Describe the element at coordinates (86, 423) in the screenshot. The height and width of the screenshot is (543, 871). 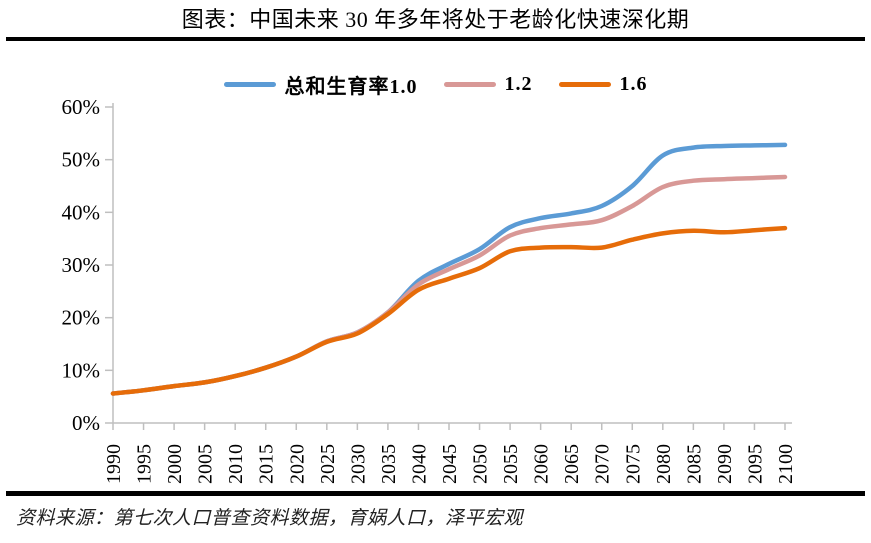
I see `y-tick-label: 0%` at that location.